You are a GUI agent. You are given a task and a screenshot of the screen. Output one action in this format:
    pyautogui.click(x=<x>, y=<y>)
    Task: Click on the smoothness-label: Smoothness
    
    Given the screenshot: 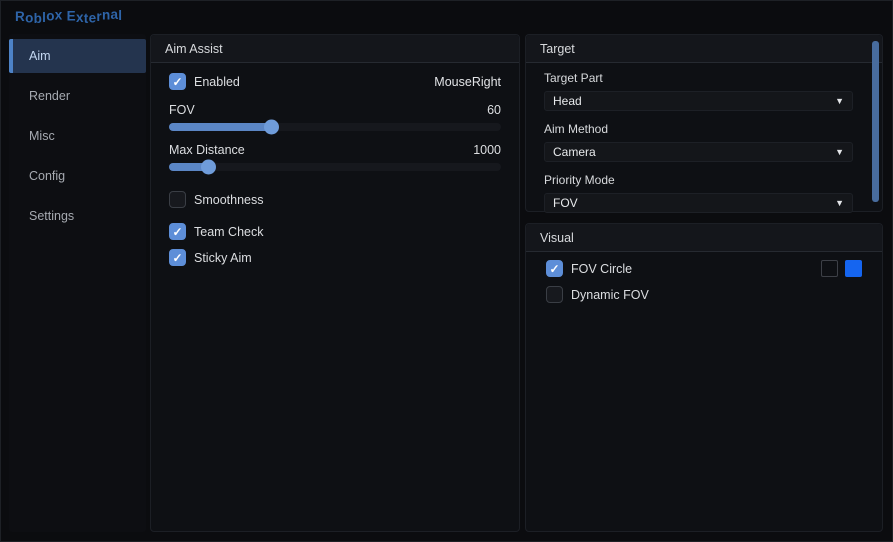 What is the action you would take?
    pyautogui.click(x=229, y=199)
    